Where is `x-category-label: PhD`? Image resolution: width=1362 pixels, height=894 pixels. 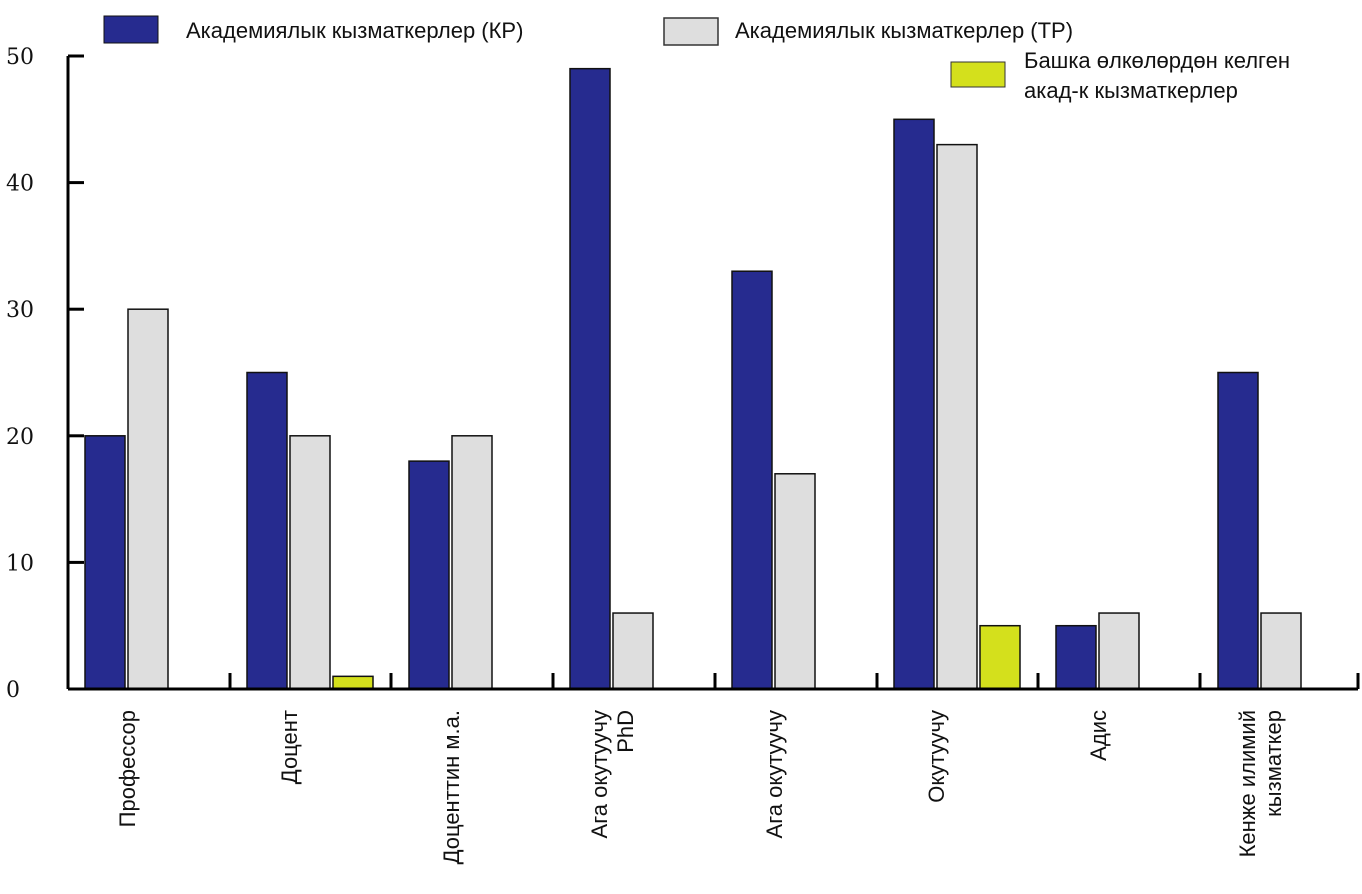
x-category-label: PhD is located at coordinates (625, 731).